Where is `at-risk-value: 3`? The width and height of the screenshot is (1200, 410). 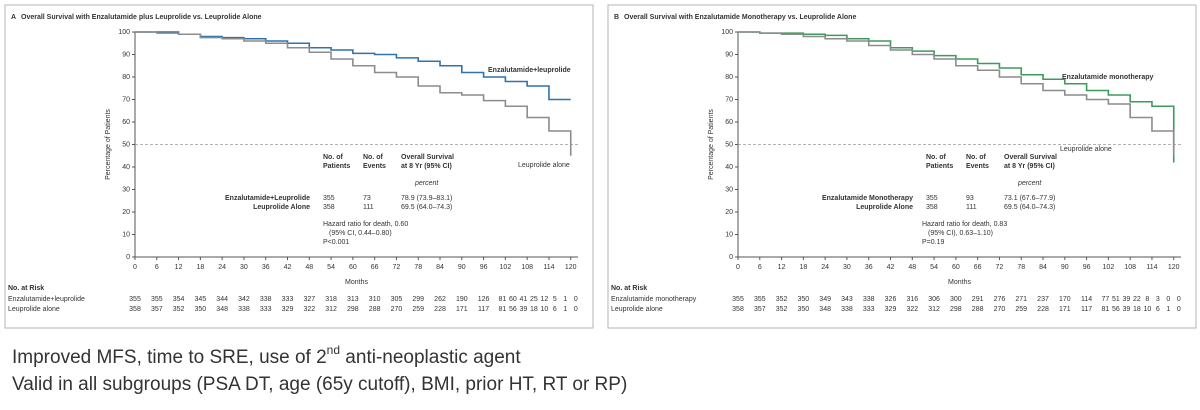
at-risk-value: 3 is located at coordinates (1158, 299).